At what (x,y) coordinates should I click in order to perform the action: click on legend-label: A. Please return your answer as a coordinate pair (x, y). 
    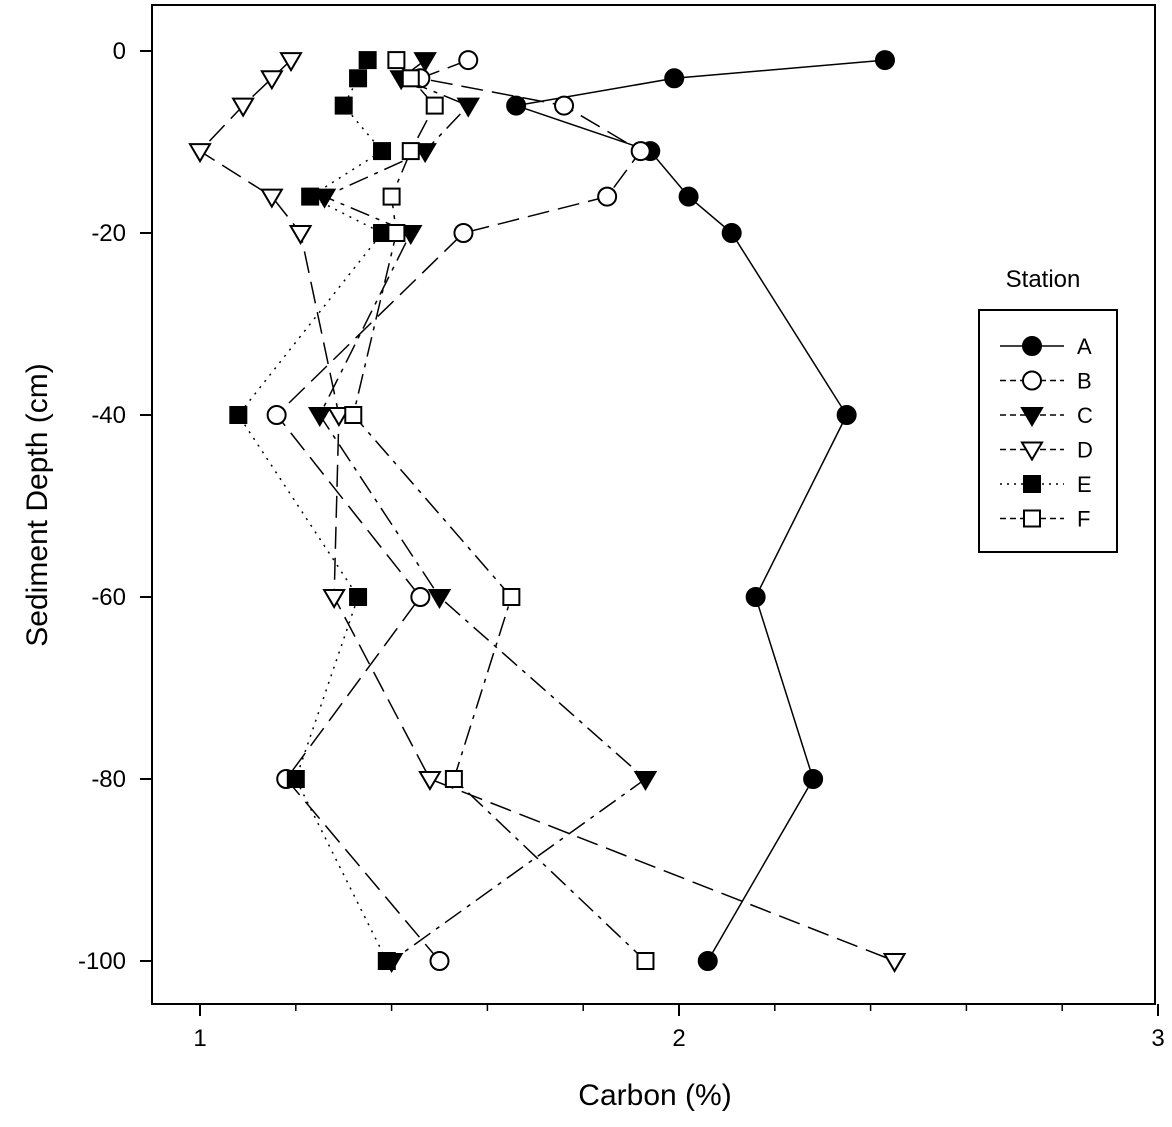
    Looking at the image, I should click on (1084, 346).